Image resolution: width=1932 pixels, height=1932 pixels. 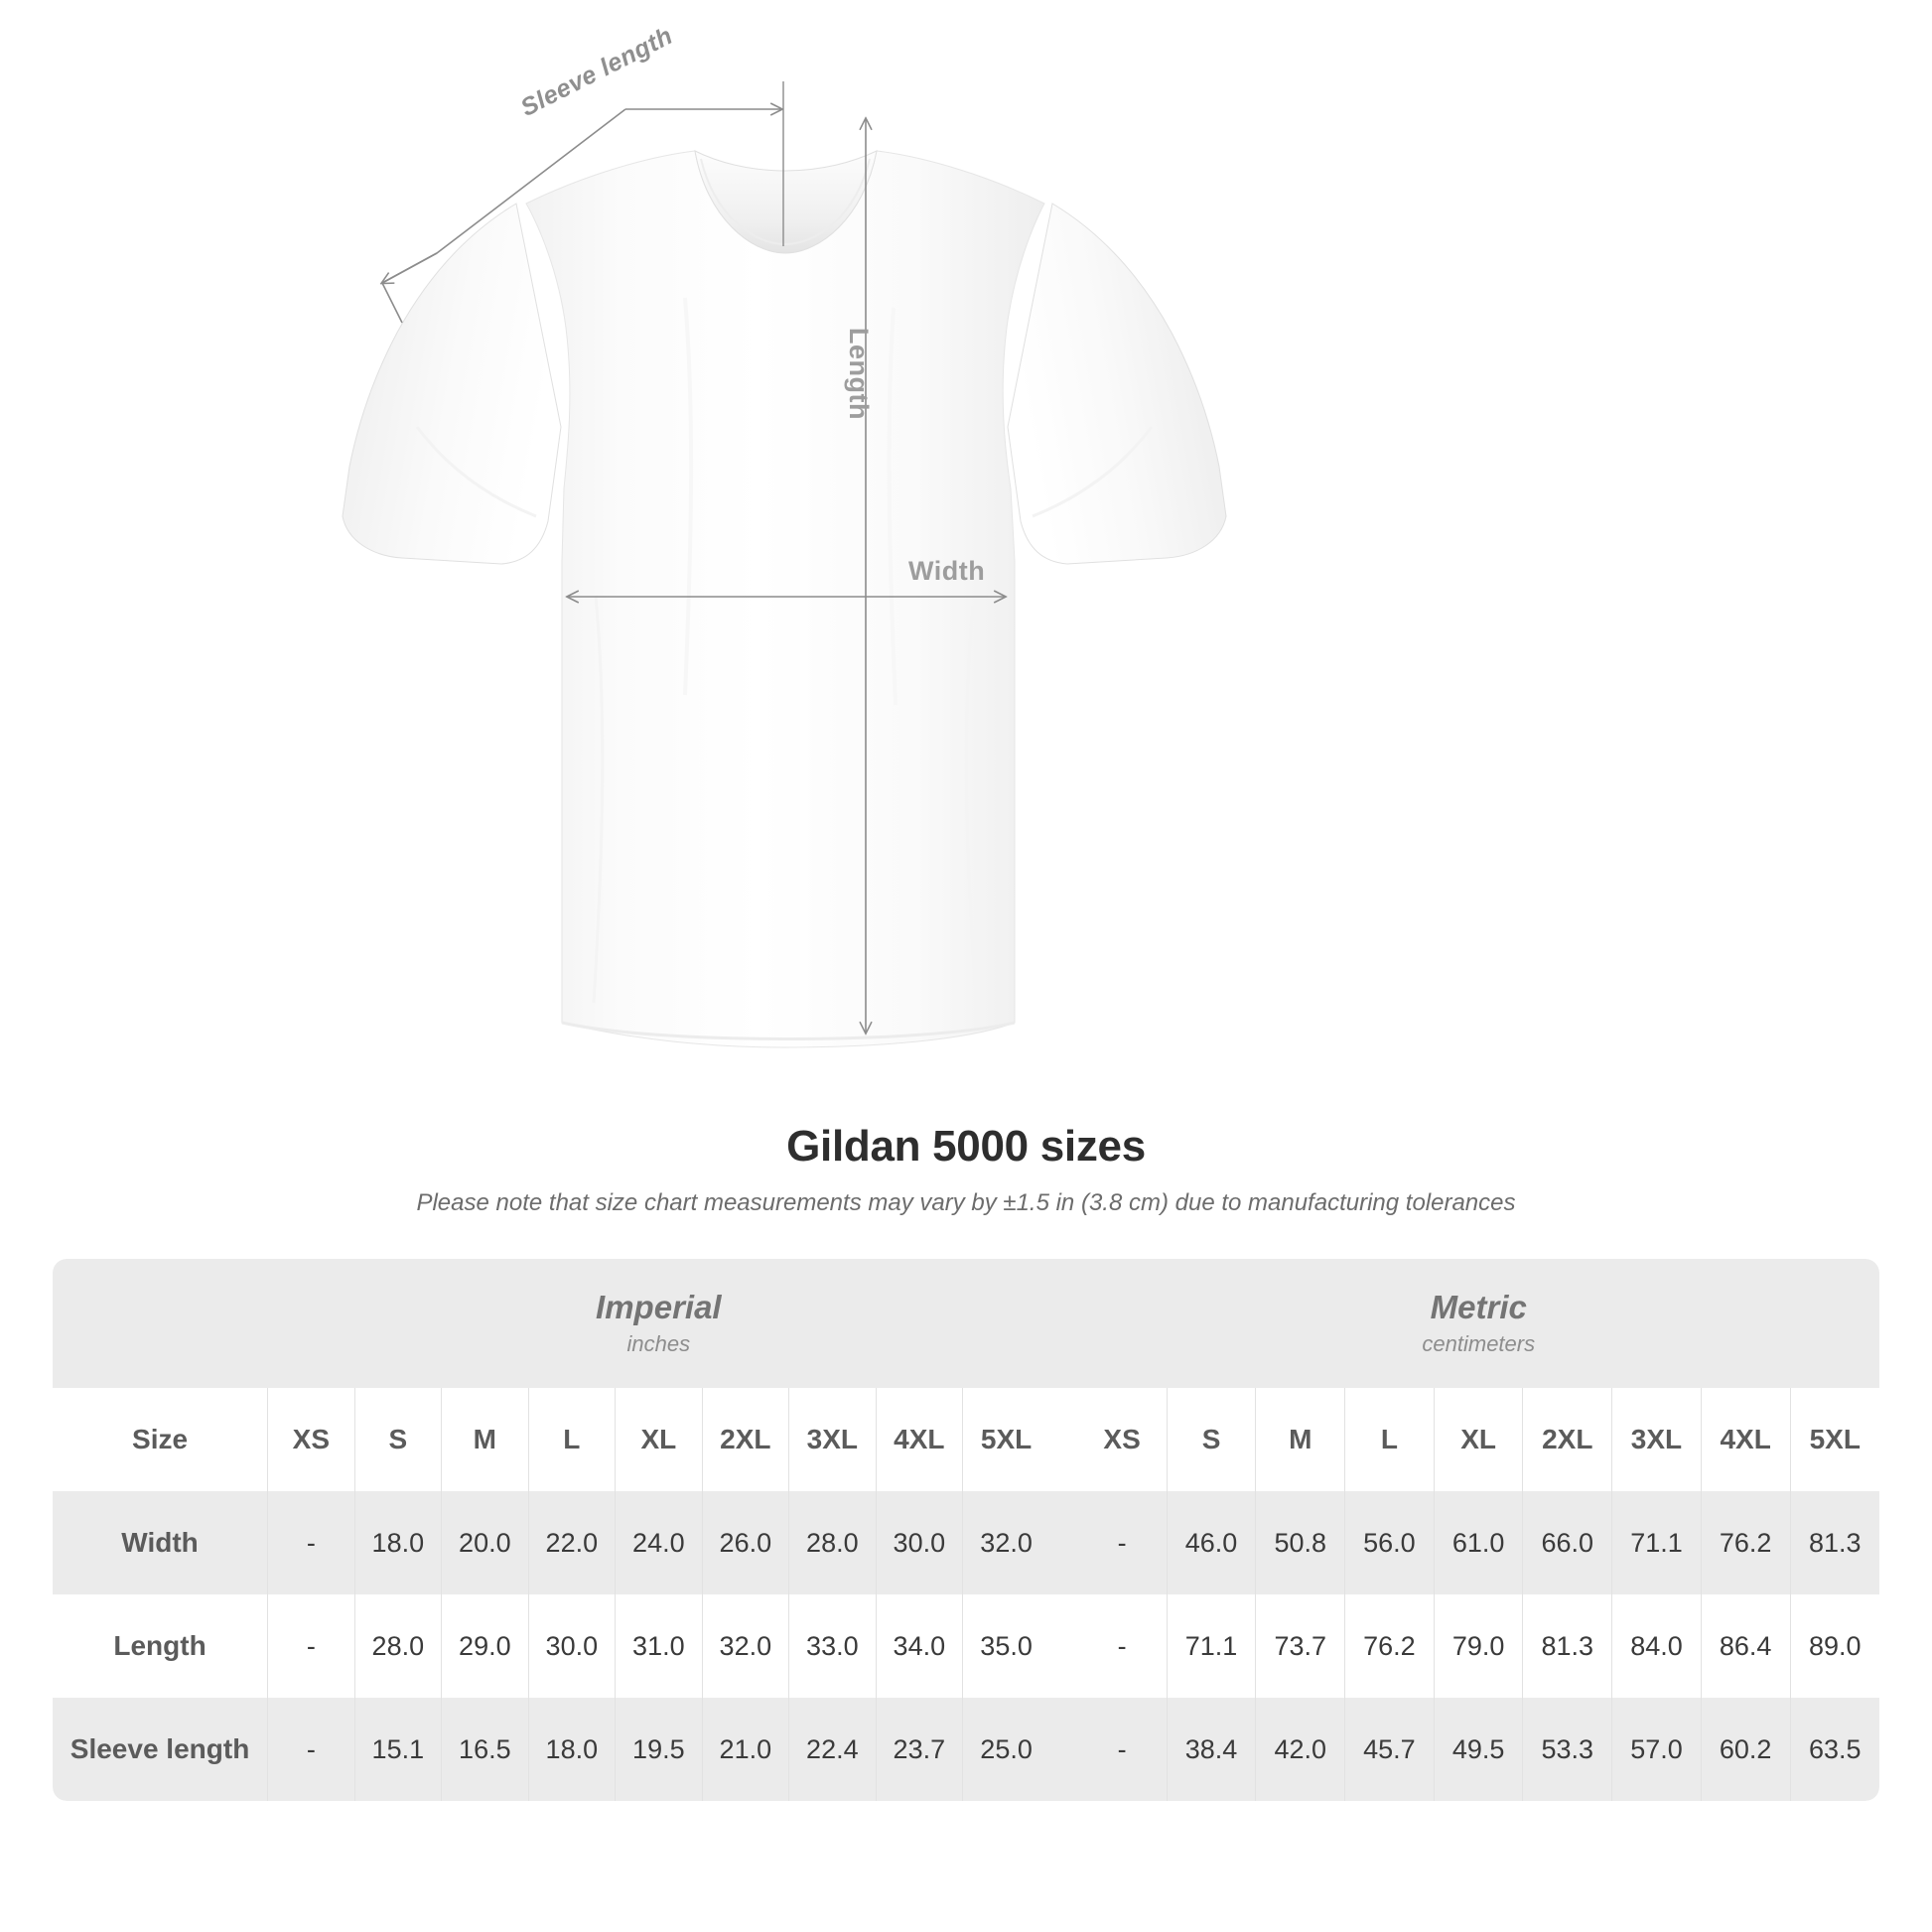 What do you see at coordinates (1567, 1542) in the screenshot?
I see `cell-width-met-5: 66.0` at bounding box center [1567, 1542].